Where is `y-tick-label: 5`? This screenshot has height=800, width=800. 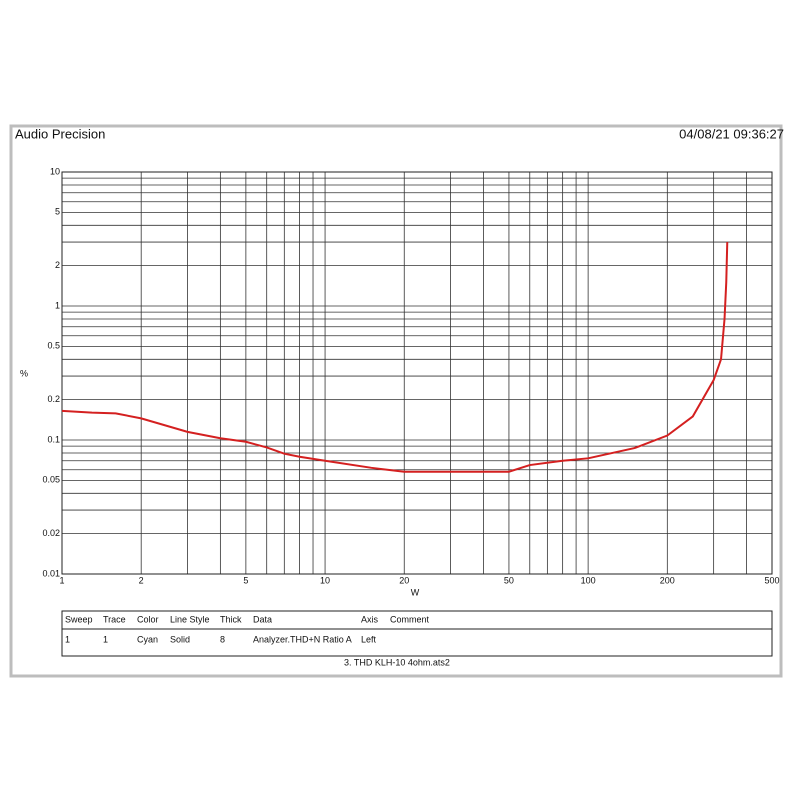 y-tick-label: 5 is located at coordinates (57, 212).